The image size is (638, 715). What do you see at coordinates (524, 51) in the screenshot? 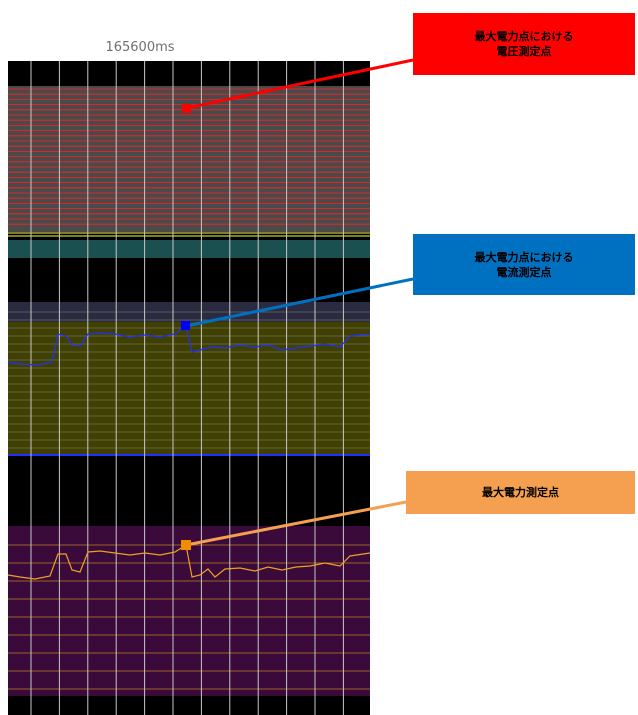
I see `voltage-callout-line2: 電圧測定点` at bounding box center [524, 51].